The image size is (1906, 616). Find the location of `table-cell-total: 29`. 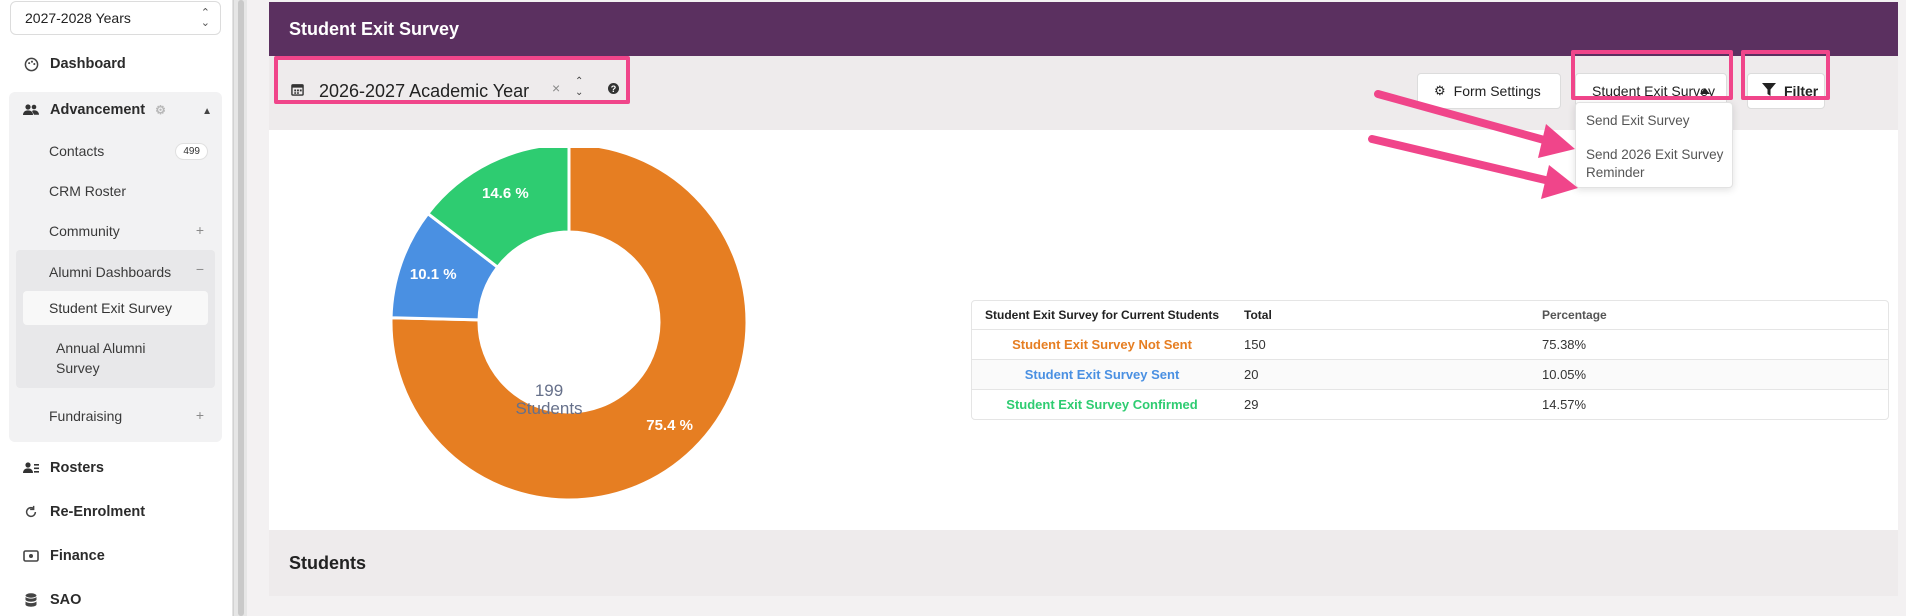

table-cell-total: 29 is located at coordinates (1251, 404).